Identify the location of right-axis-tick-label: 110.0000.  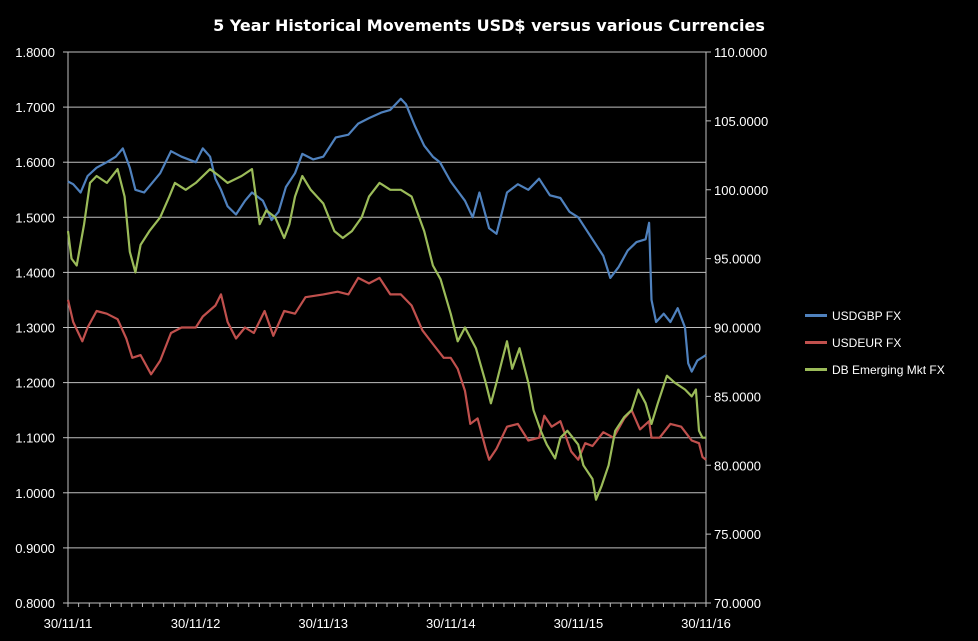
(740, 52).